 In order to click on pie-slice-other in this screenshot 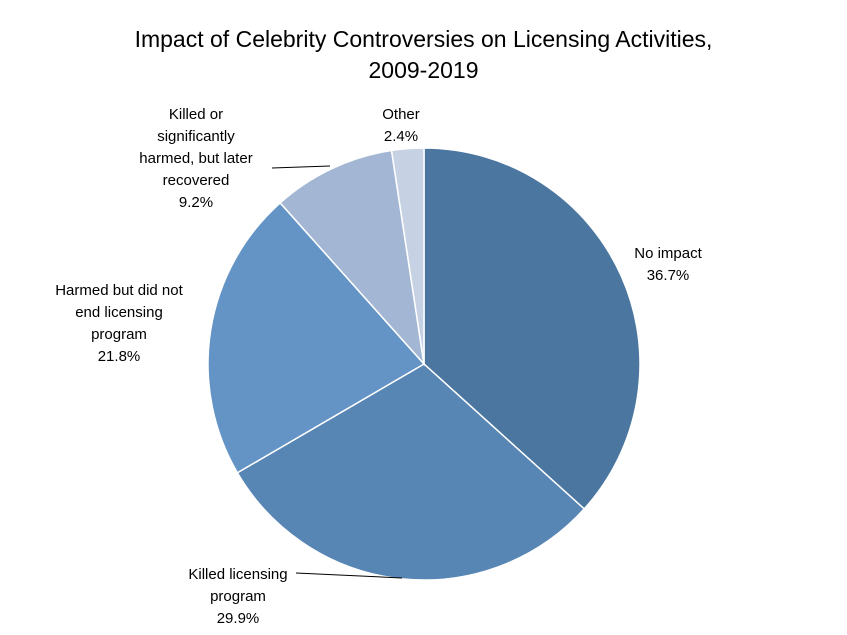, I will do `click(407, 256)`.